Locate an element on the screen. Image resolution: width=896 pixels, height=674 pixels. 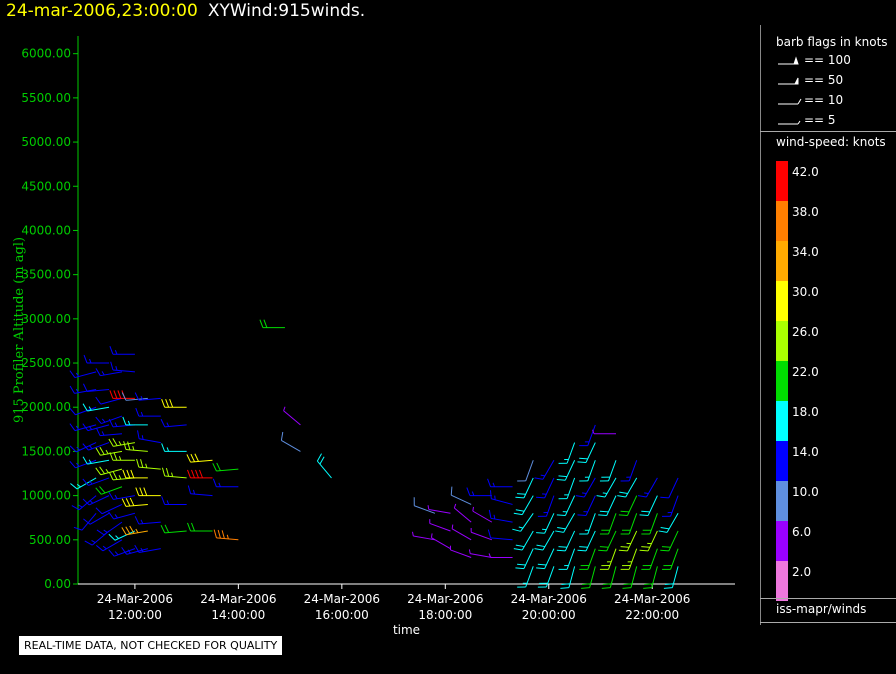
y-tick-label: 6000.00 is located at coordinates (46, 54).